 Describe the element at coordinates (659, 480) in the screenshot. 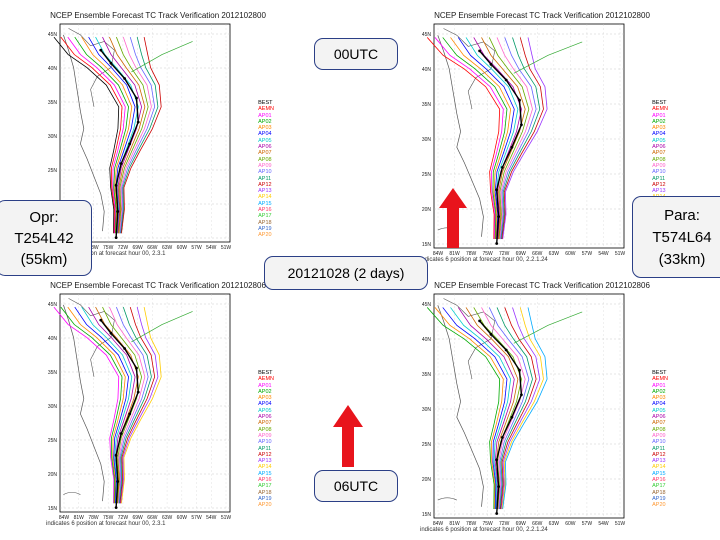

I see `legend-entry: AP16` at that location.